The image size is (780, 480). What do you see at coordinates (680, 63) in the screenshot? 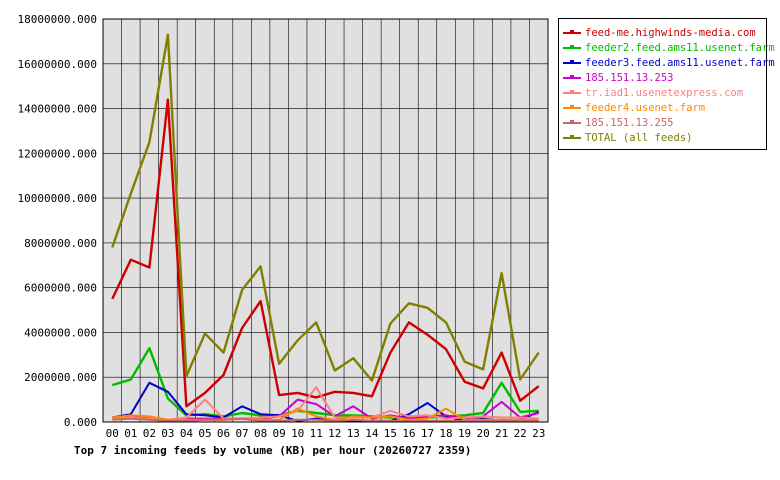
I see `legend-label: feeder3.feed.ams11.usenet.farm` at bounding box center [680, 63].